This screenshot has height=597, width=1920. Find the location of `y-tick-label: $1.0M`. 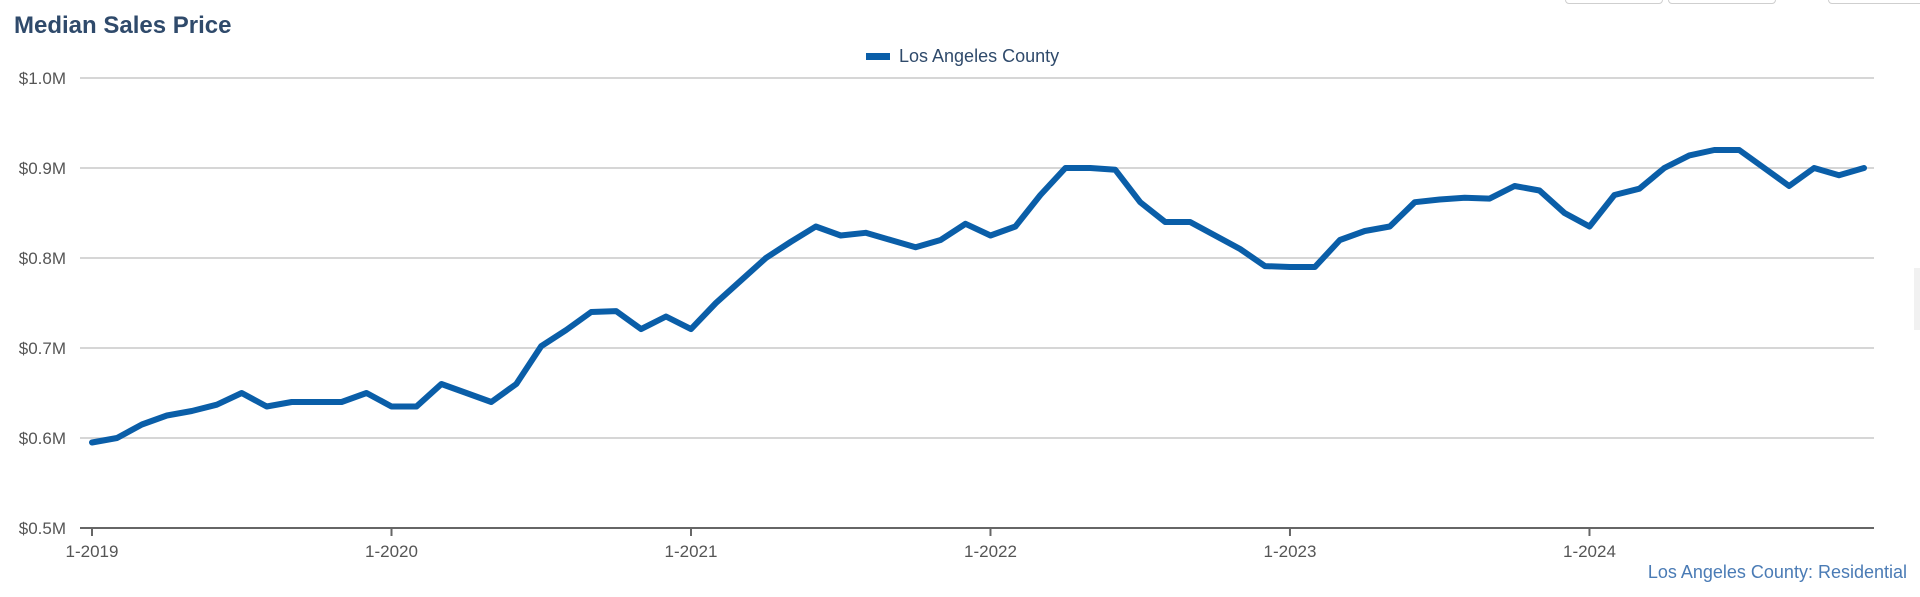

y-tick-label: $1.0M is located at coordinates (42, 78).